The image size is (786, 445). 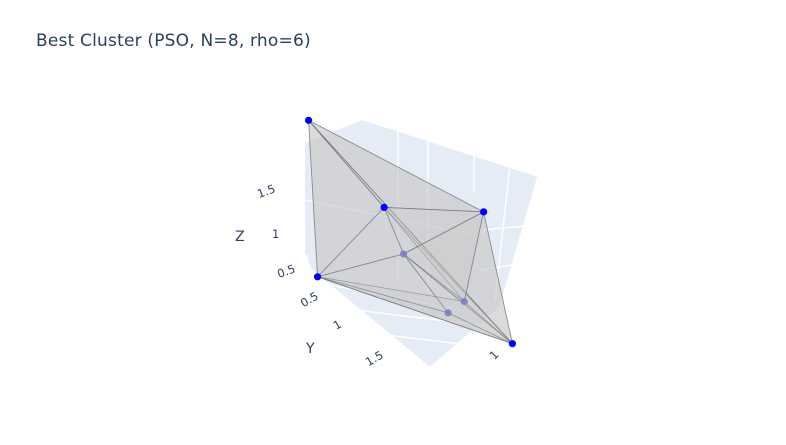 What do you see at coordinates (240, 237) in the screenshot?
I see `z-axis-title: Z` at bounding box center [240, 237].